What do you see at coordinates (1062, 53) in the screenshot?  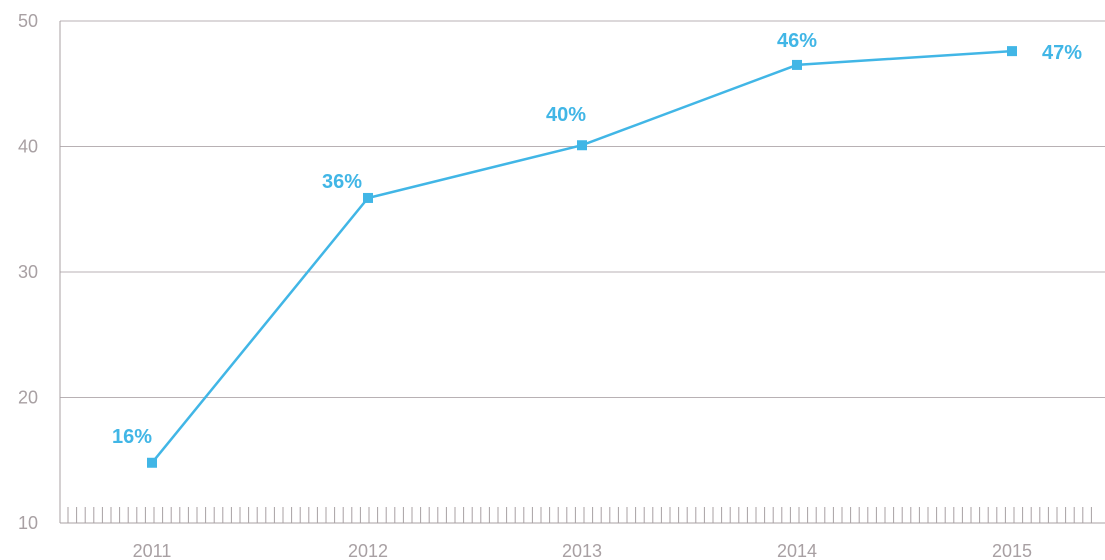 I see `data-label-2015: 47%` at bounding box center [1062, 53].